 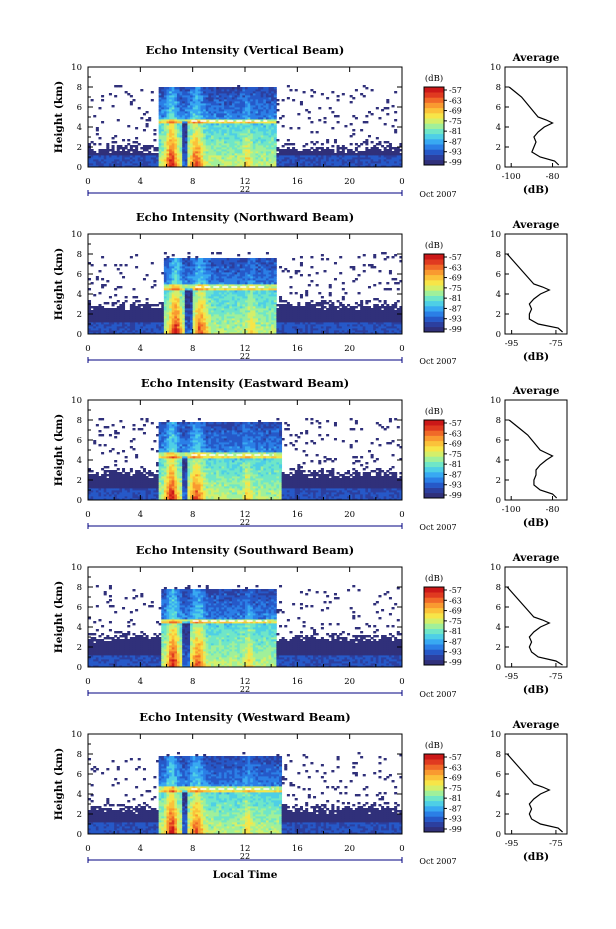 What do you see at coordinates (434, 142) in the screenshot?
I see `colorbar-swatch` at bounding box center [434, 142].